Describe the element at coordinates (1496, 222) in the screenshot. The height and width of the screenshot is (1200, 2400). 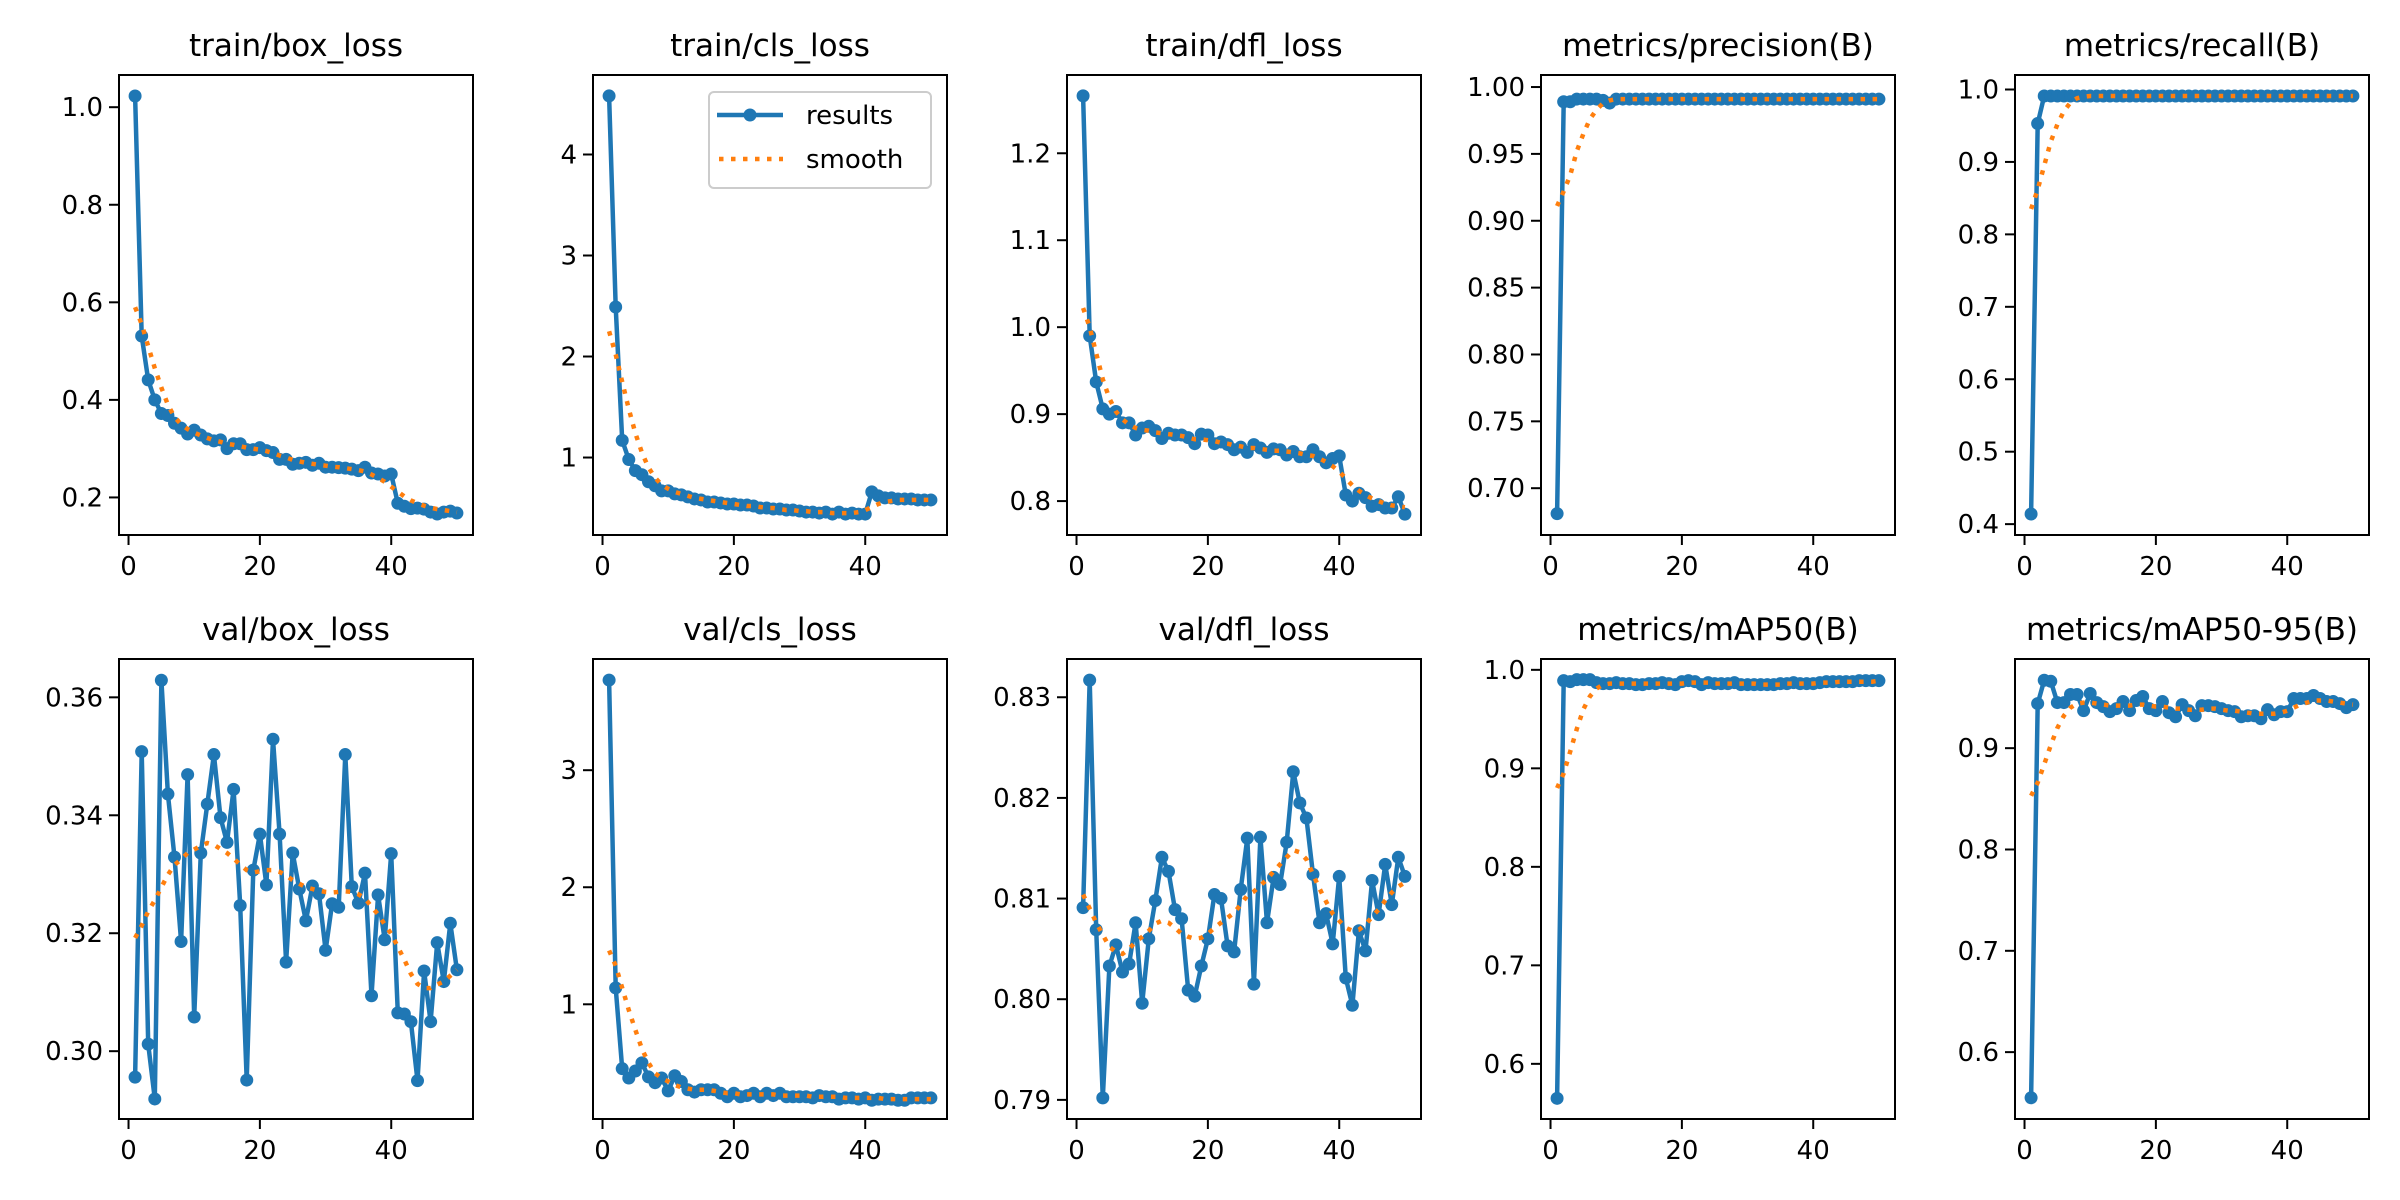
I see `y-tick-label: 0.90` at that location.